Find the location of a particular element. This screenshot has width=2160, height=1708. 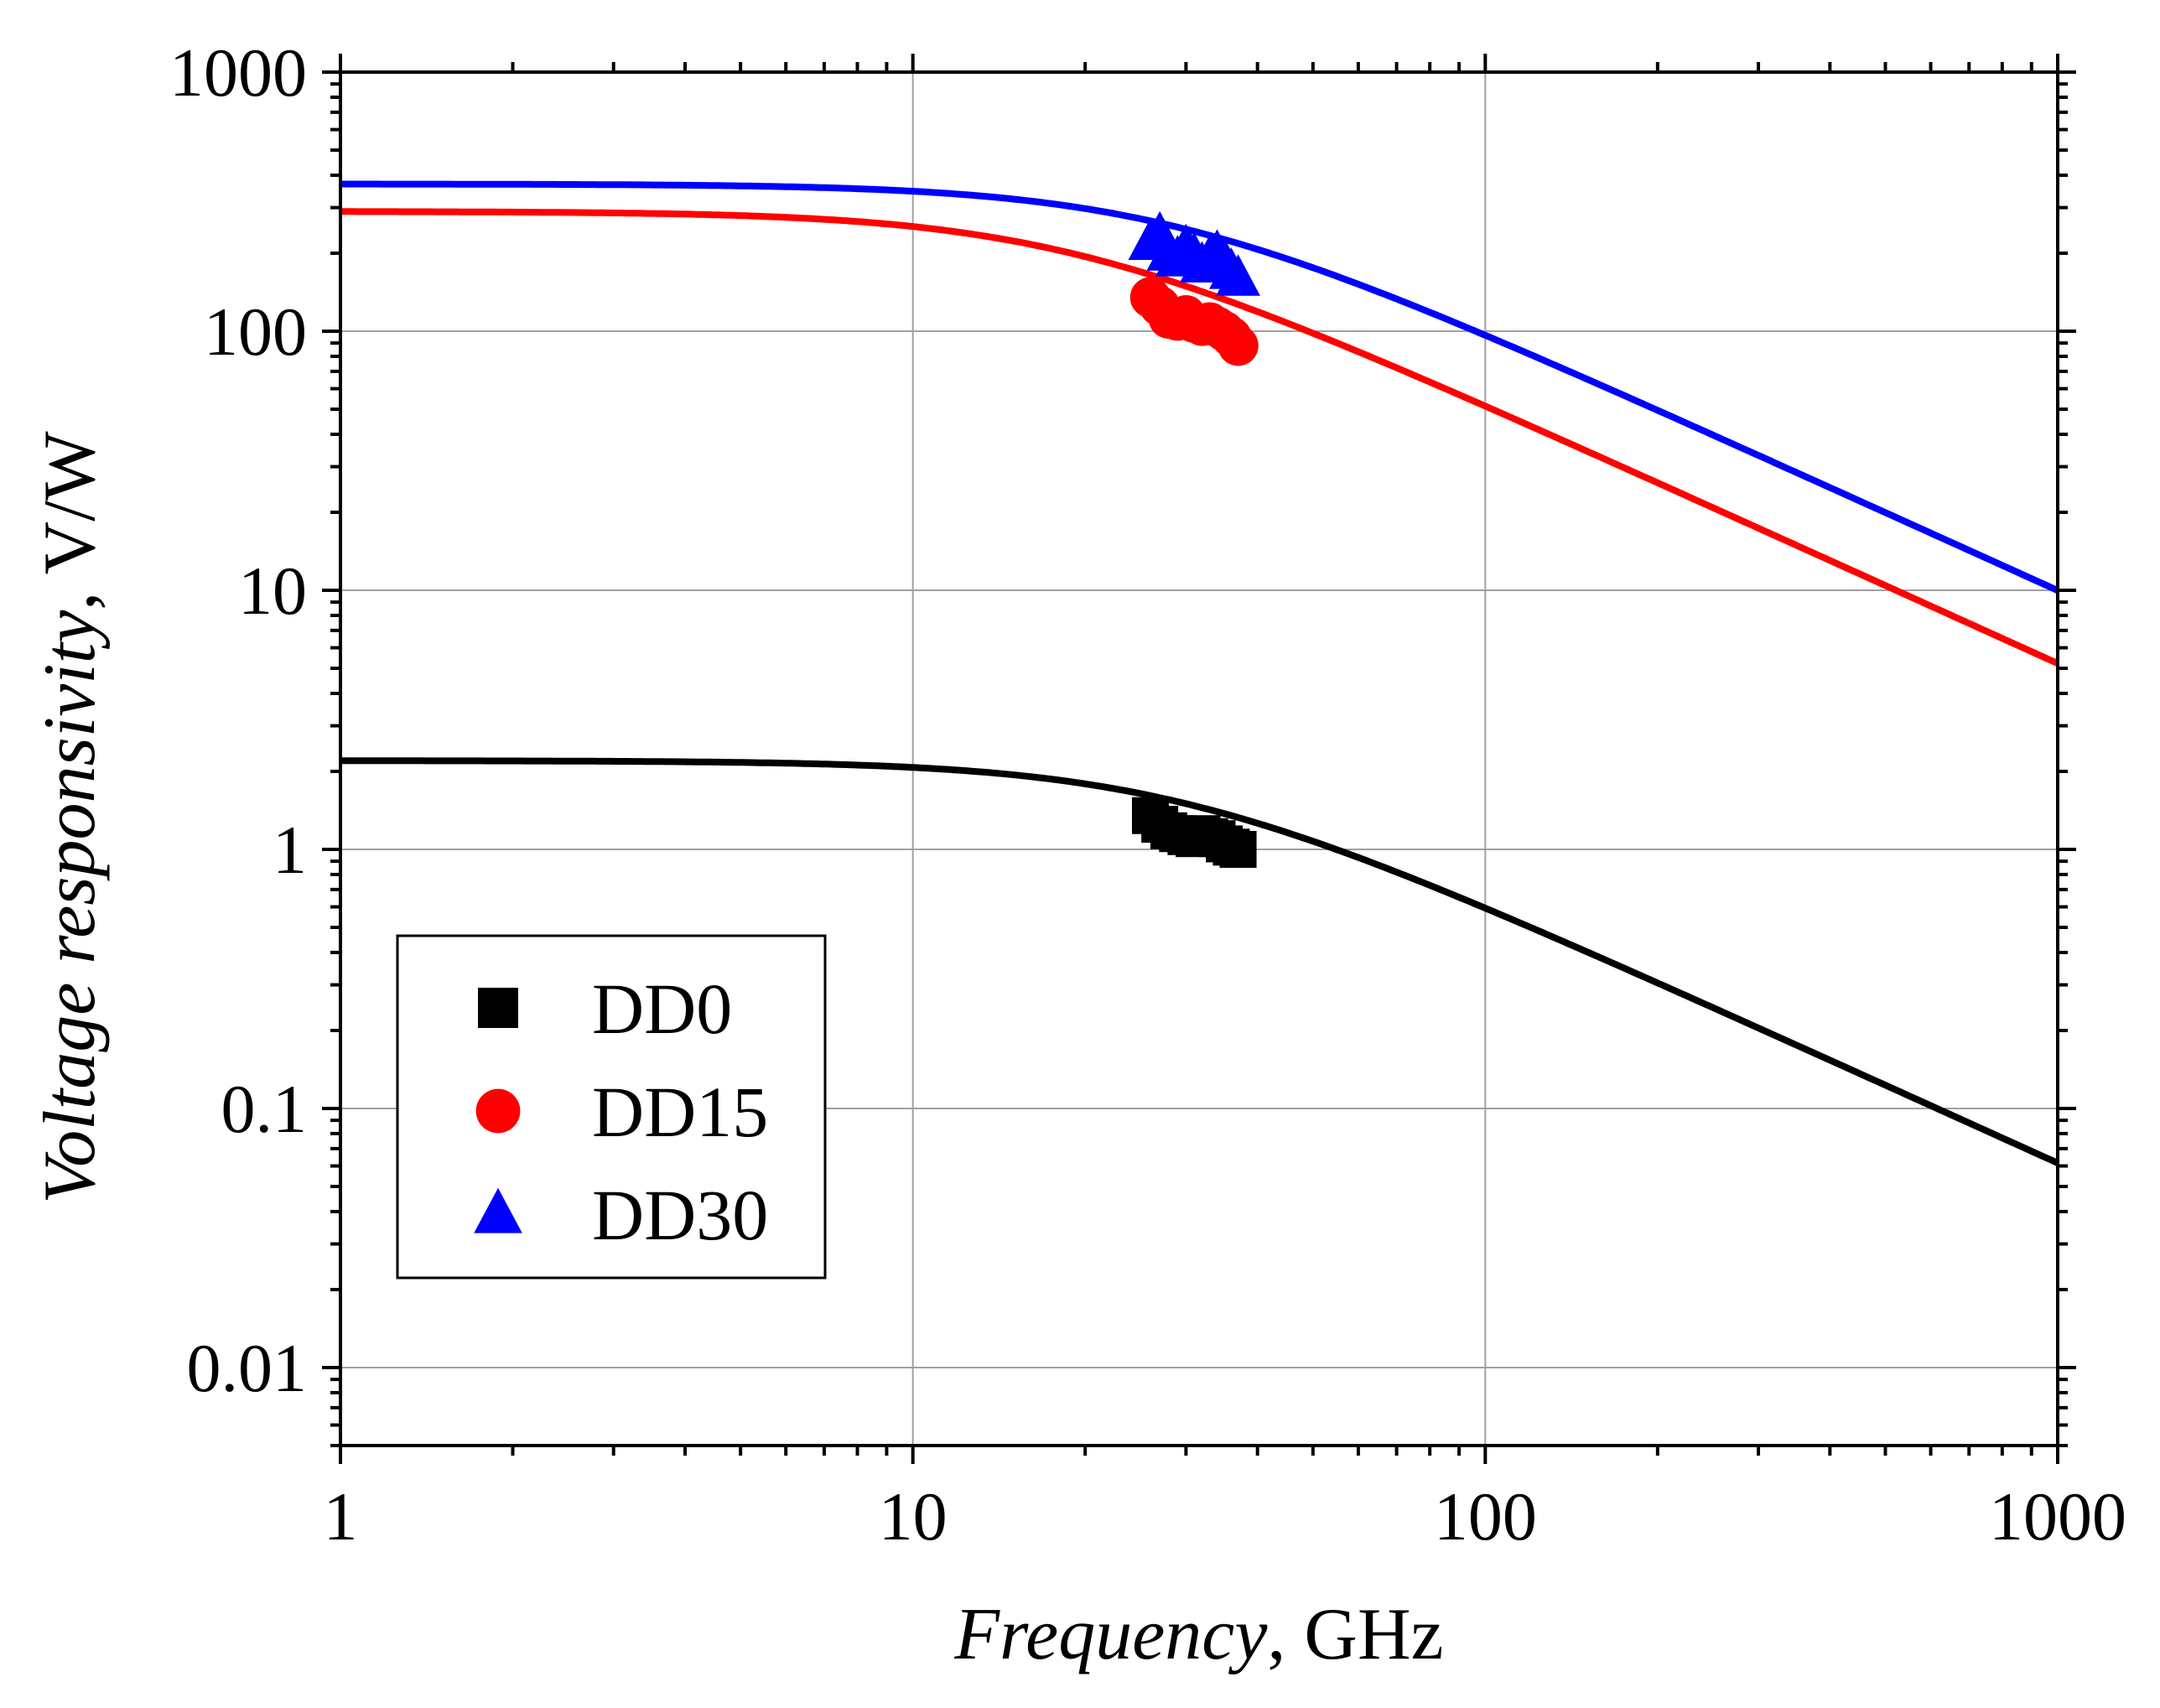

y-tick-label: 1000 is located at coordinates (238, 72).